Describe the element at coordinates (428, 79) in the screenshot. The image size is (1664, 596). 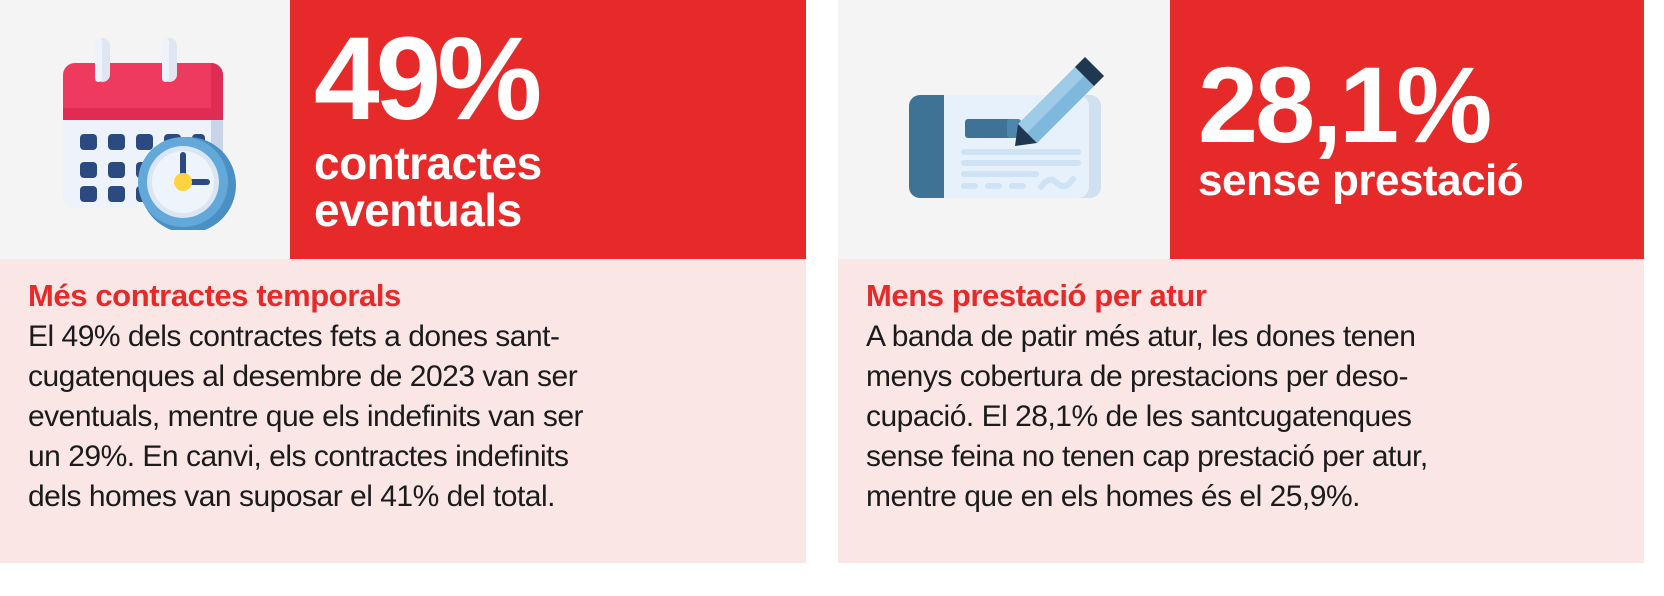
I see `stat-value: 49%` at that location.